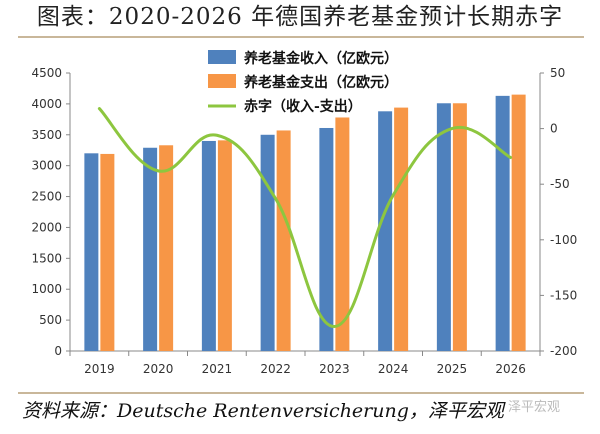  What do you see at coordinates (320, 82) in the screenshot?
I see `legend-label: 养老基金支出（亿欧元）` at bounding box center [320, 82].